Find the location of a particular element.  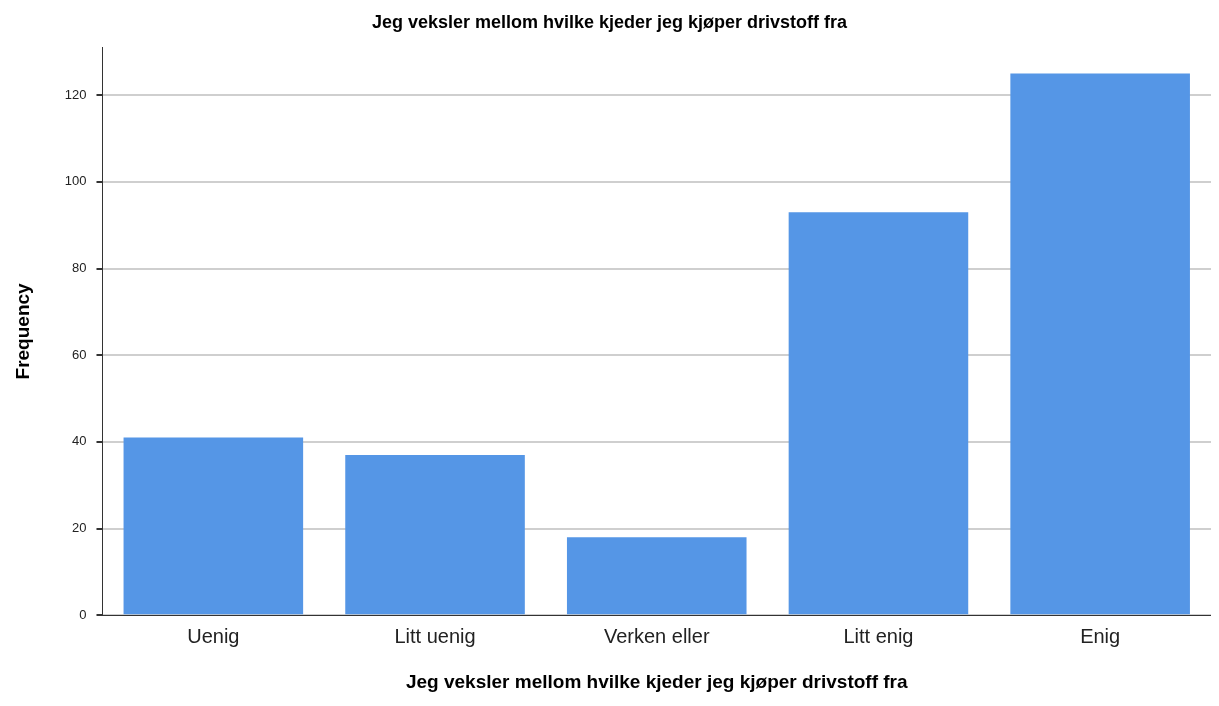

y-tick-label: 80 is located at coordinates (79, 268).